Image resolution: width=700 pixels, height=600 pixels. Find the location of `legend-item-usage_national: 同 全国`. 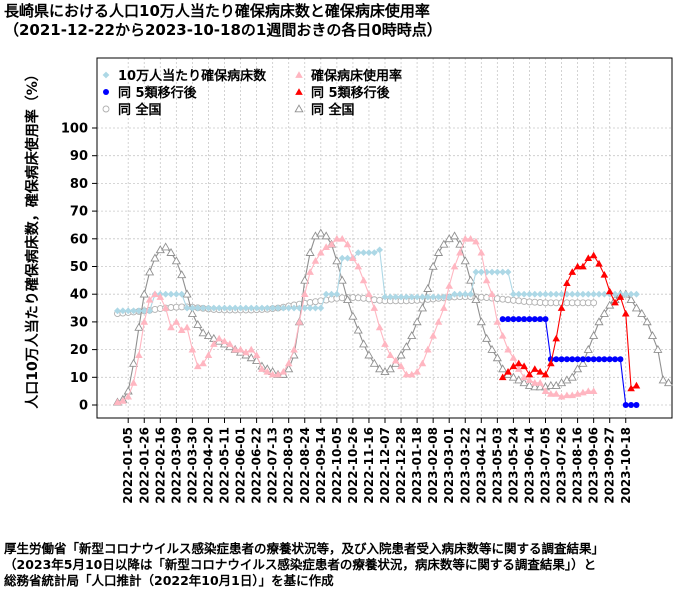

legend-item-usage_national: 同 全国 is located at coordinates (324, 110).